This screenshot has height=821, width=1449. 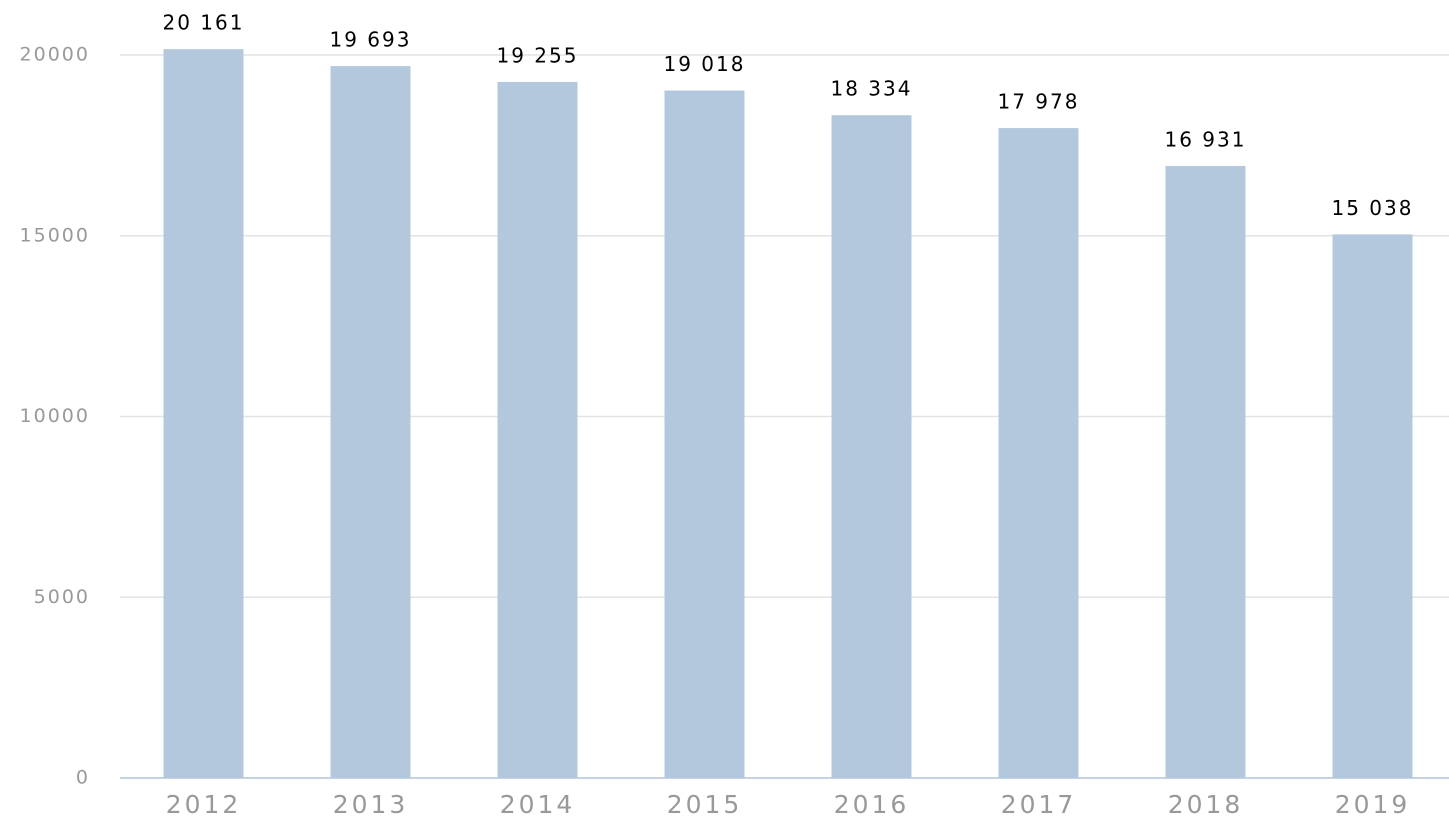 What do you see at coordinates (1373, 804) in the screenshot?
I see `x-tick-label: 2019` at bounding box center [1373, 804].